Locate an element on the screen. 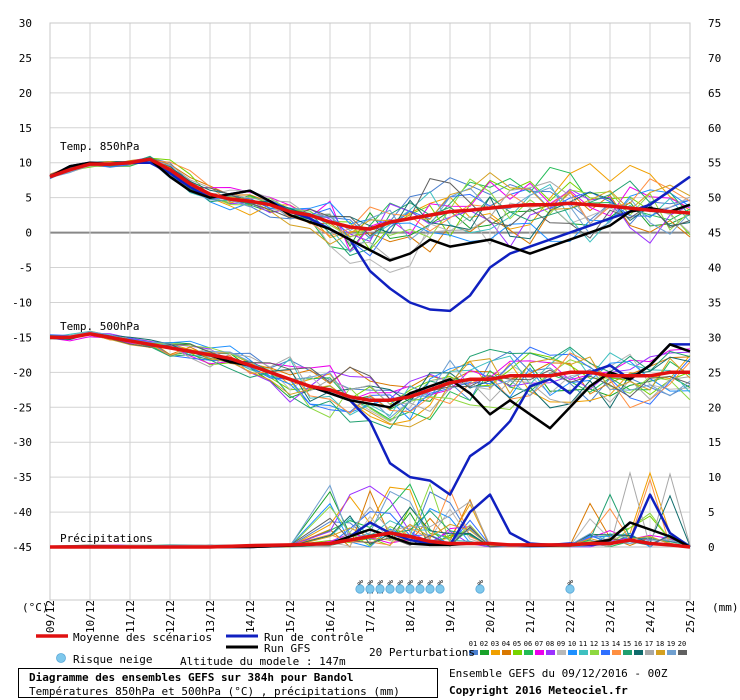  perturbation-code: 12 is located at coordinates (594, 644).